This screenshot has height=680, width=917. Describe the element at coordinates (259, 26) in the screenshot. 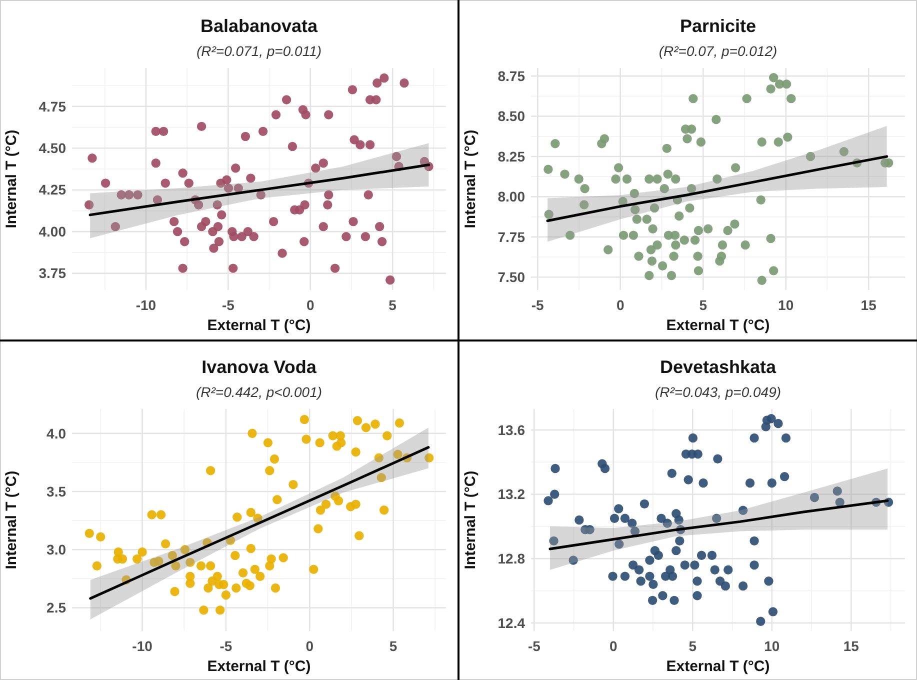

I see `chart-title: Balabanovata` at that location.